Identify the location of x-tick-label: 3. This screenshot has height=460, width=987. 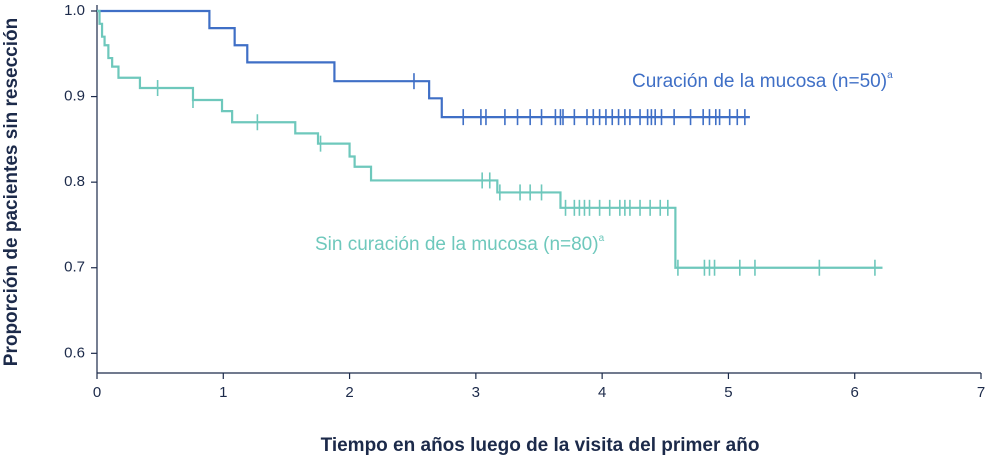
(476, 392).